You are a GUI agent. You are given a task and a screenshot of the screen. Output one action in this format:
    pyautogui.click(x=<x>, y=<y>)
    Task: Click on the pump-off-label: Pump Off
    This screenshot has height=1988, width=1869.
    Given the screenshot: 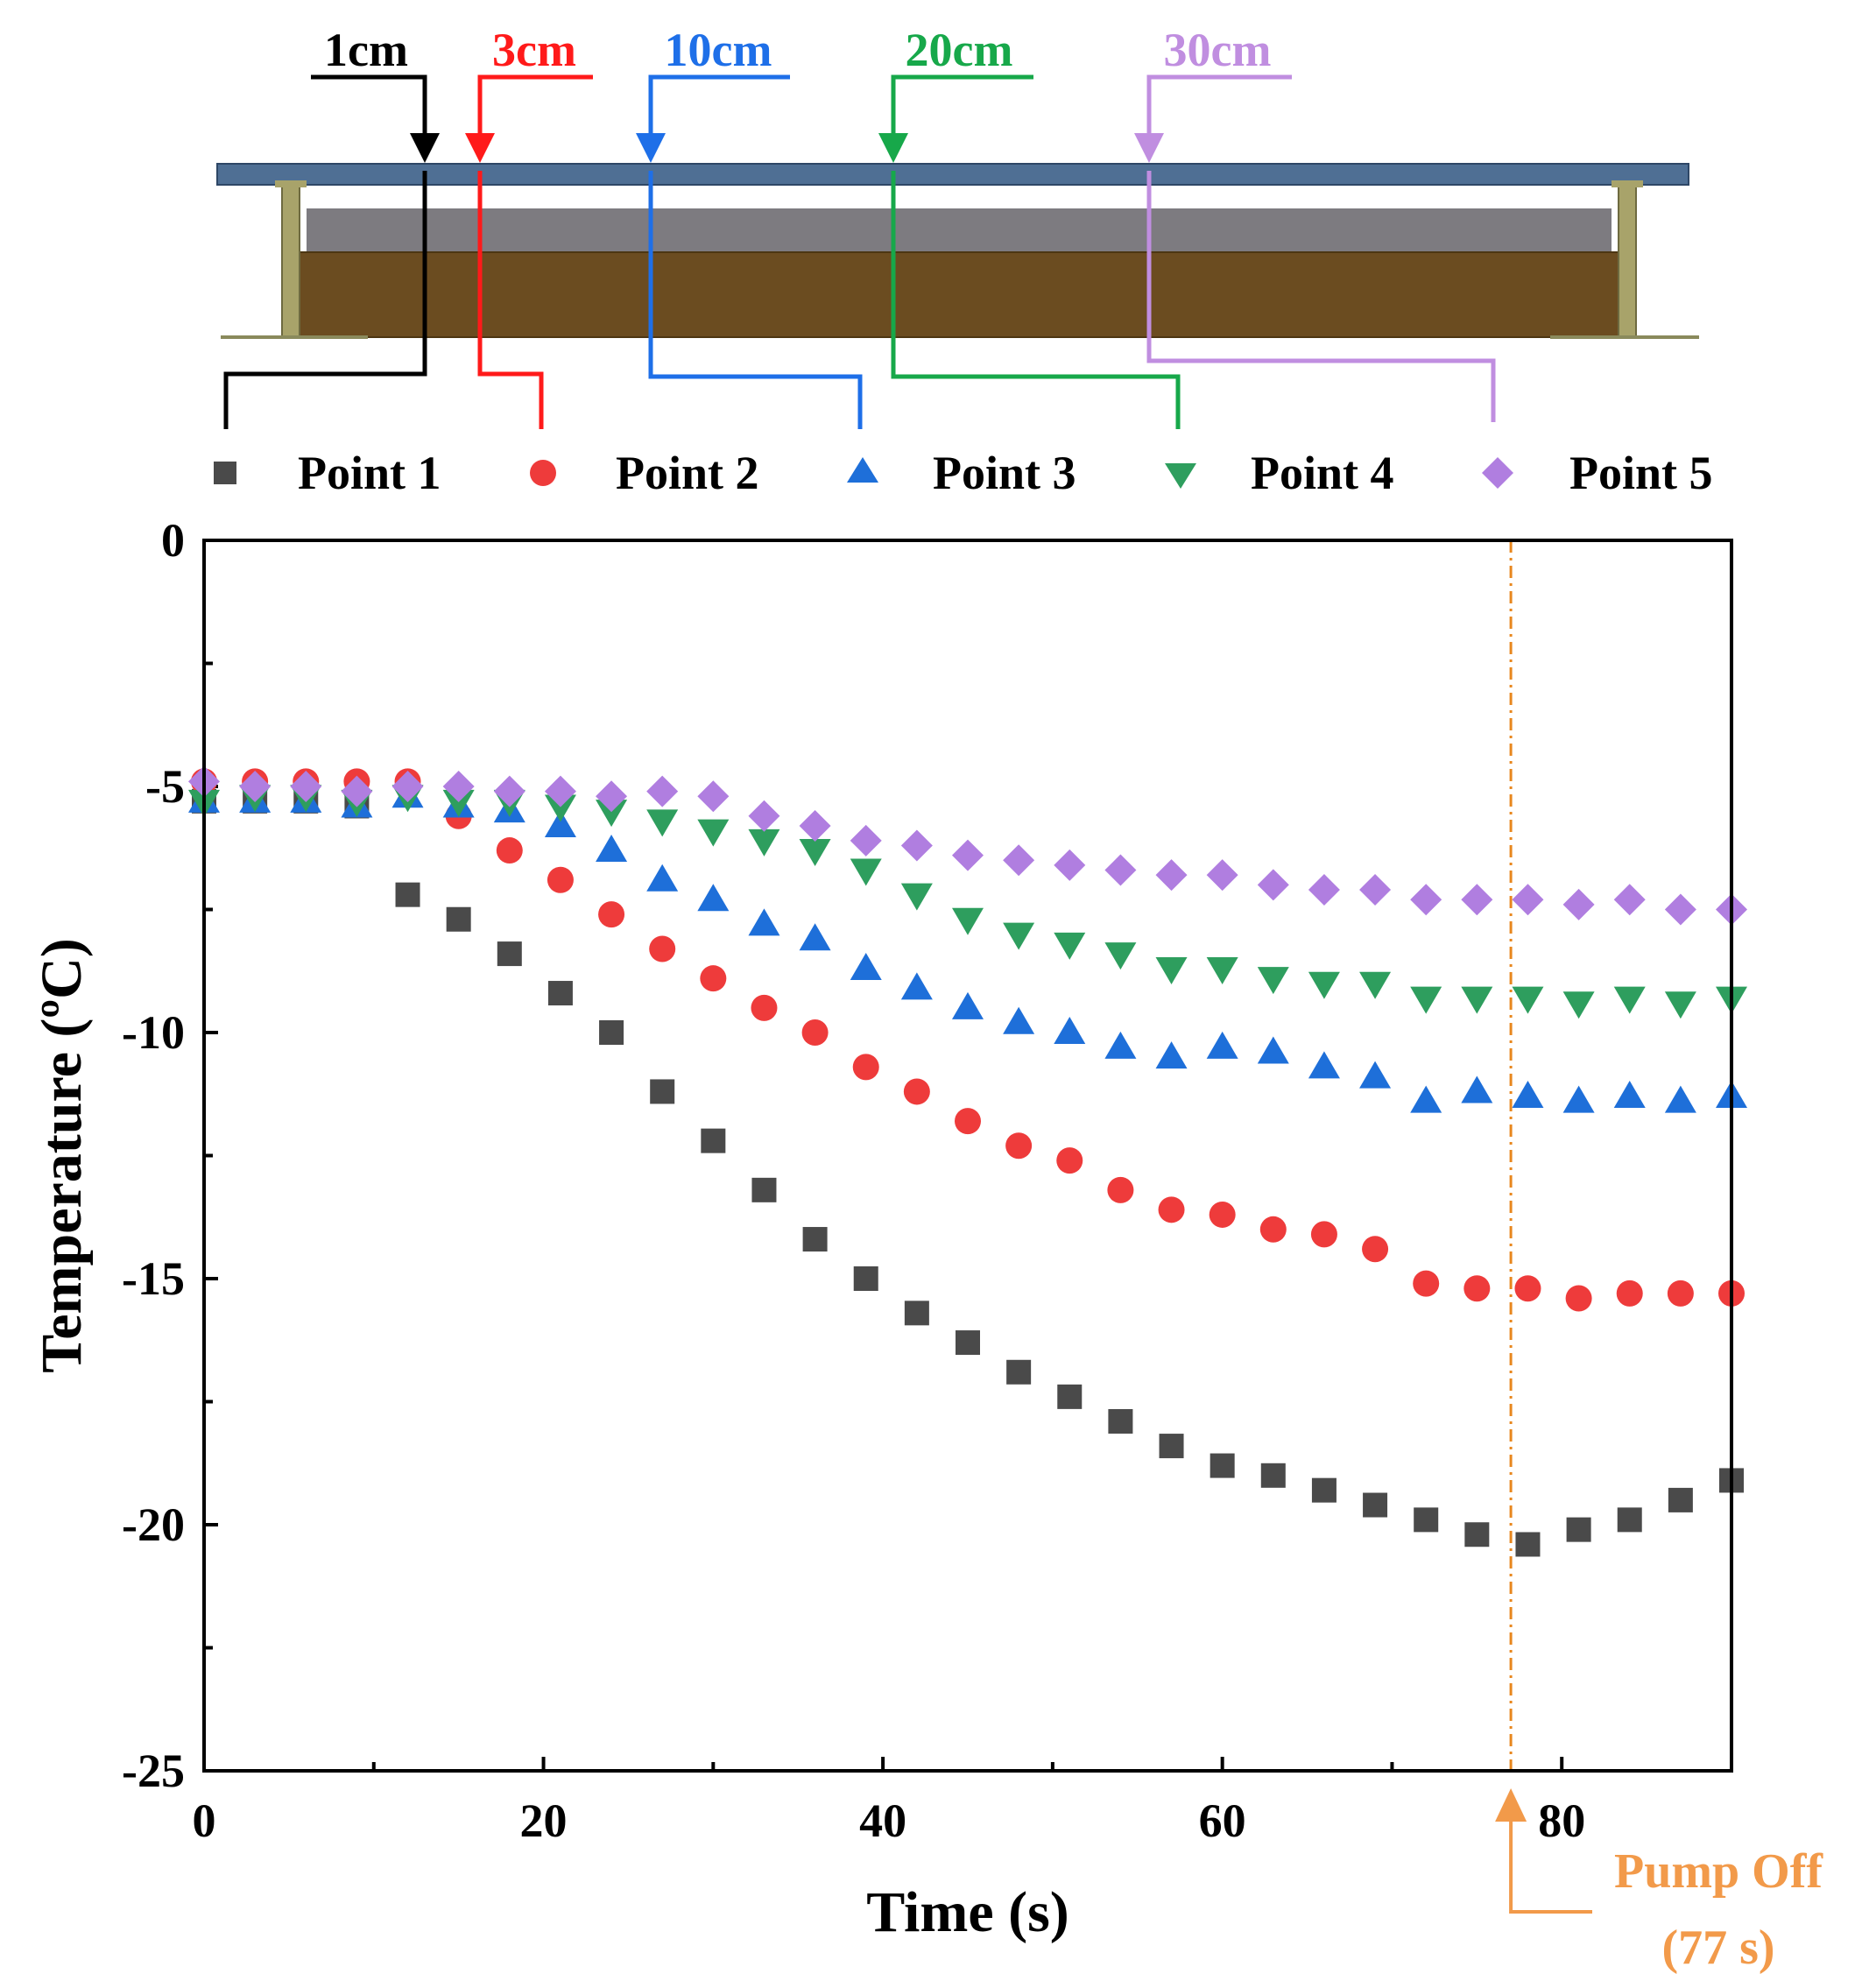 What is the action you would take?
    pyautogui.click(x=1718, y=1871)
    